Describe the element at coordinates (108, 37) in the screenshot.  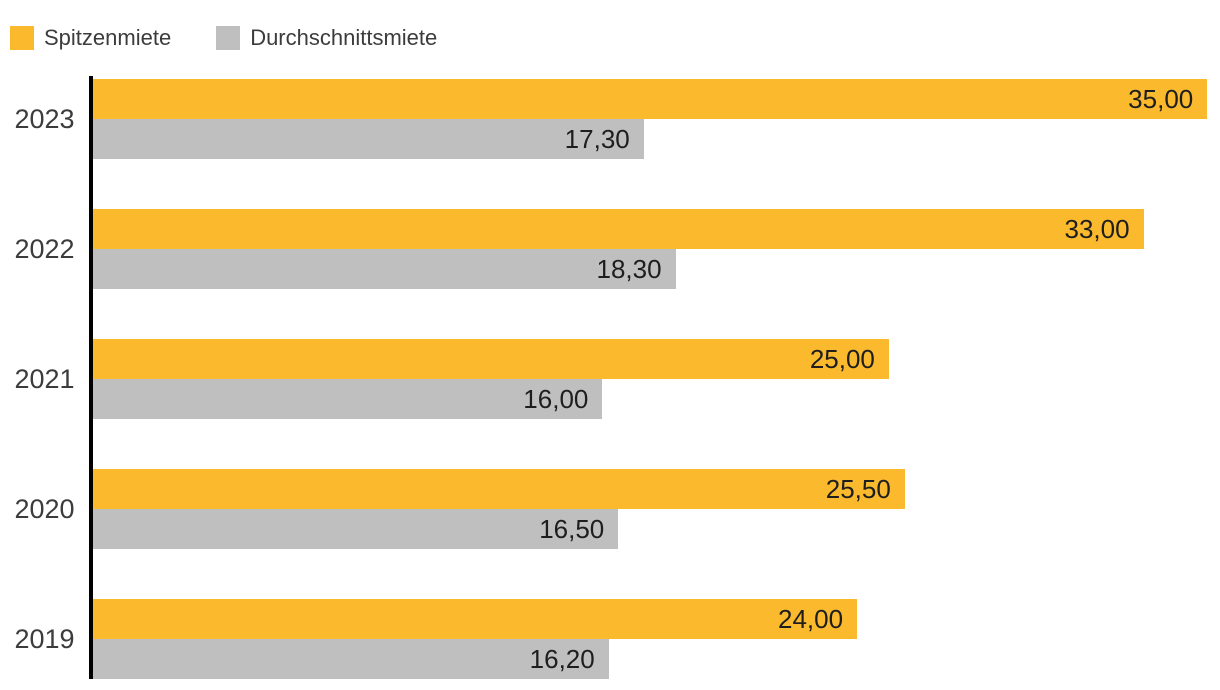
I see `legend-label: Spitzenmiete` at that location.